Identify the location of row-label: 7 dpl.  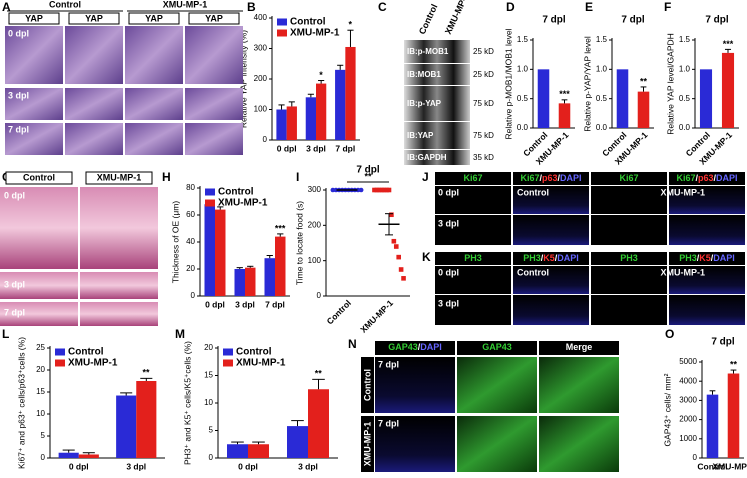
(18, 129).